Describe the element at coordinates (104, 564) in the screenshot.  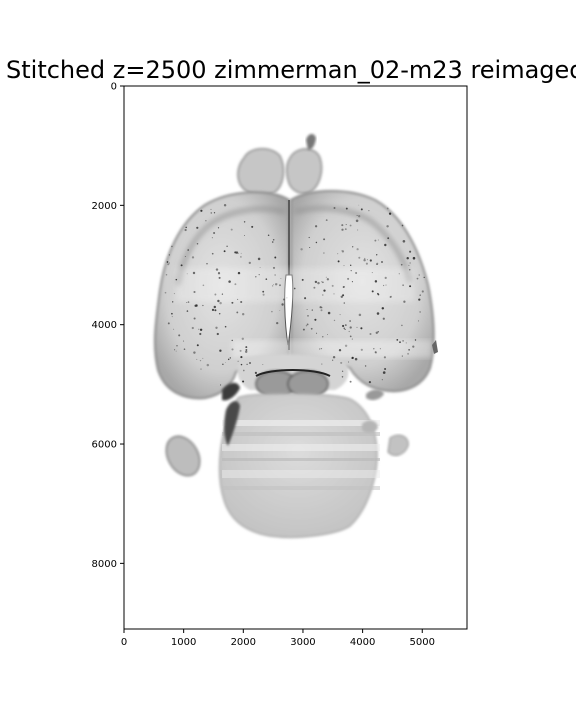
I see `y-tick-label: 8000` at that location.